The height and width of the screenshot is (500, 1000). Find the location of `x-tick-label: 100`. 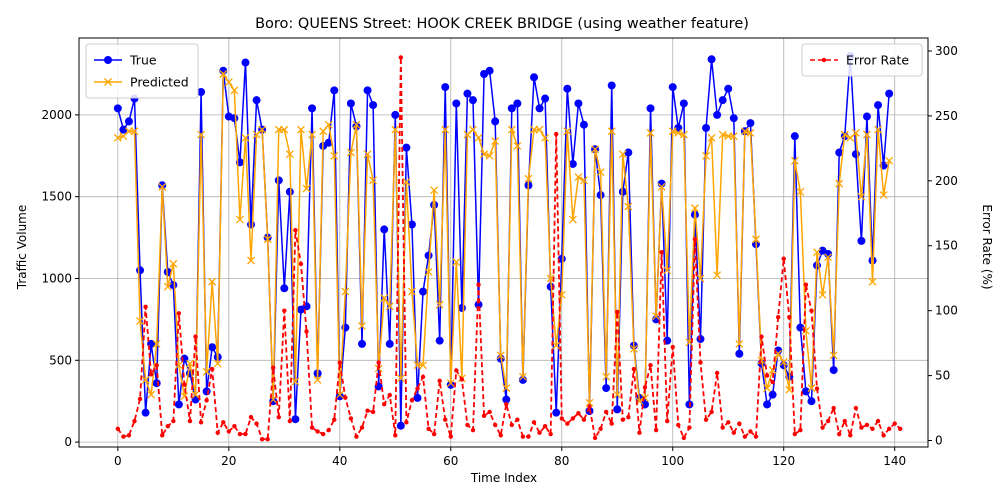

x-tick-label: 100 is located at coordinates (672, 461).